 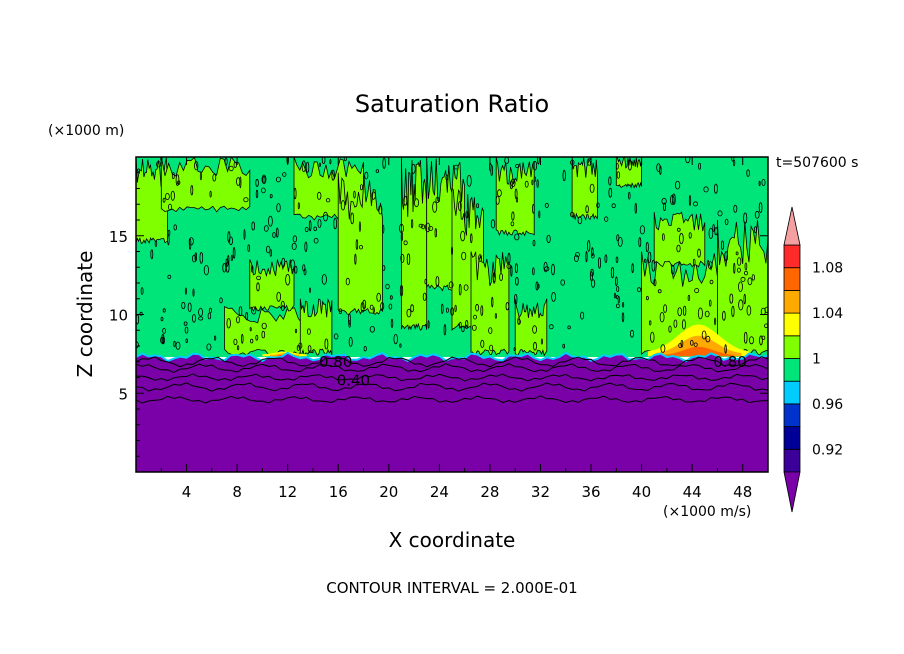 What do you see at coordinates (817, 163) in the screenshot?
I see `time-label: t=507600 s` at bounding box center [817, 163].